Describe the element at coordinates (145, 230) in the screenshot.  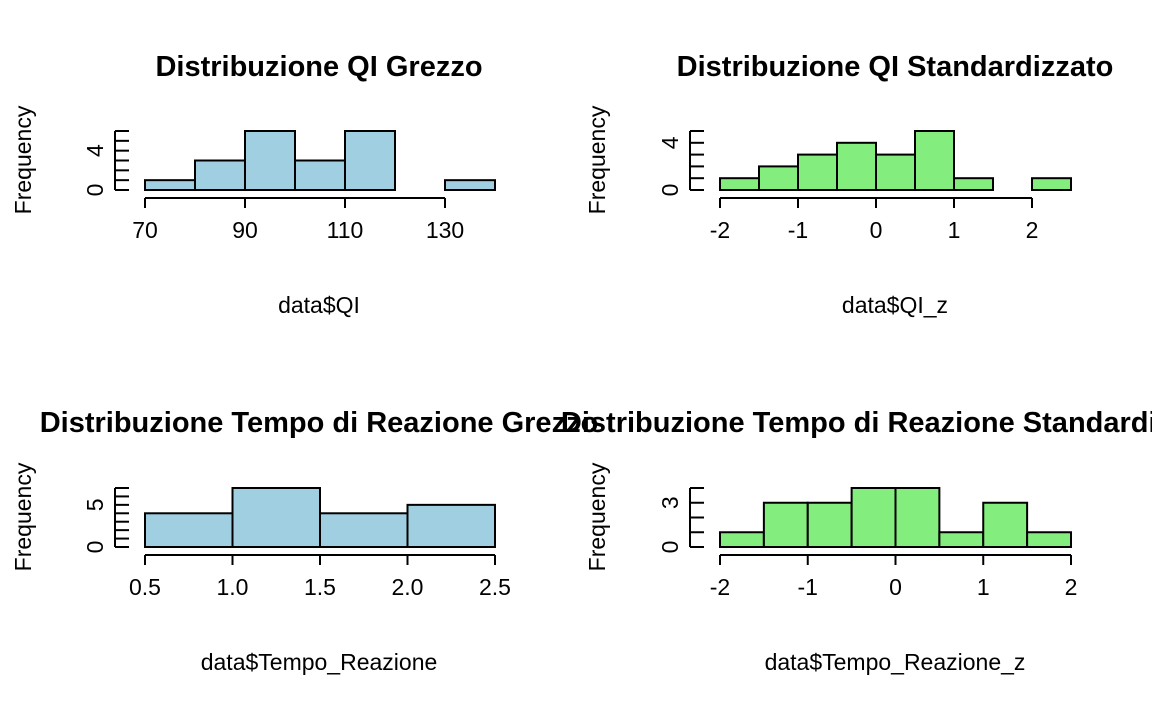
I see `x-tick-label: 70` at that location.